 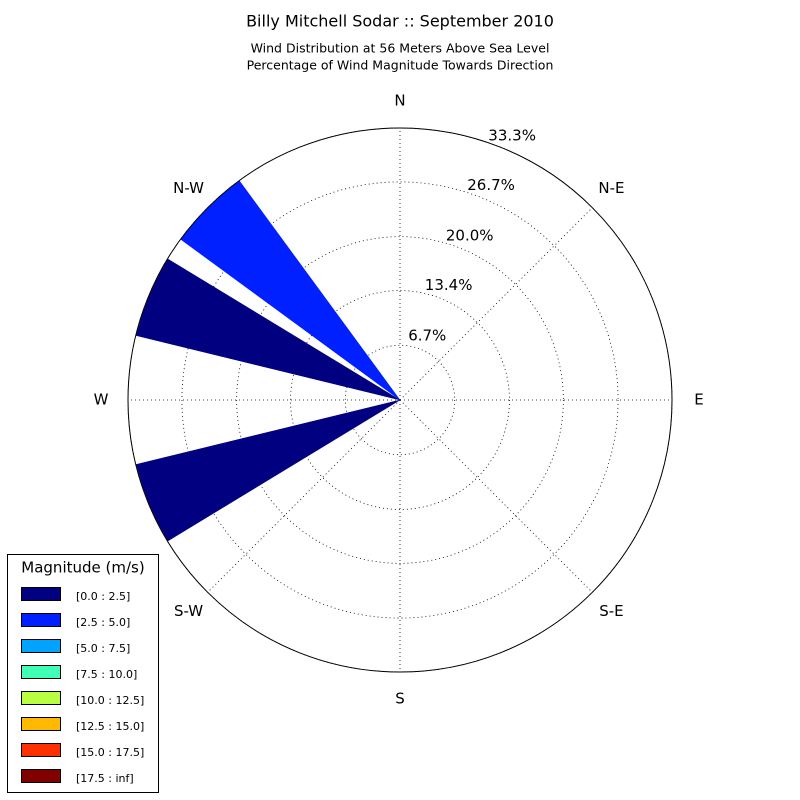 I want to click on r-tick-label: 26.7%, so click(x=491, y=185).